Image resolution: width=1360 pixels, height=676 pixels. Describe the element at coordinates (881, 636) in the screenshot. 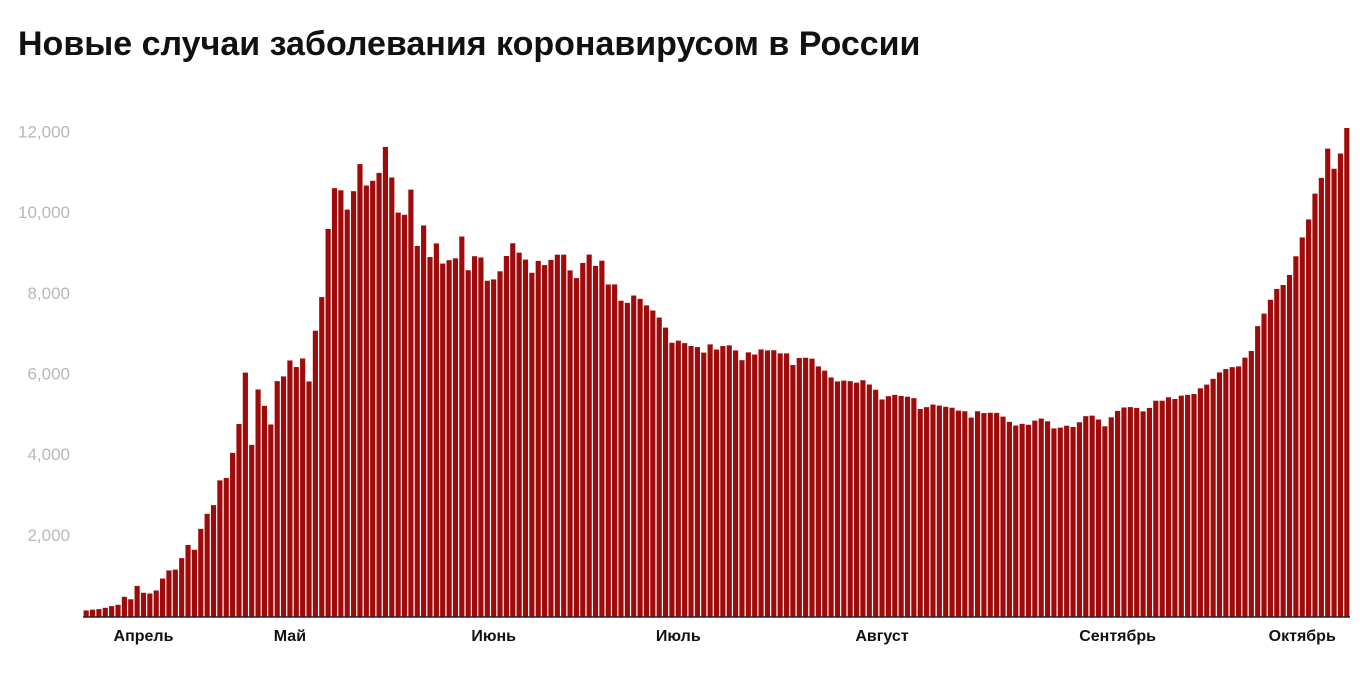

I see `x-tick-label: Август` at that location.